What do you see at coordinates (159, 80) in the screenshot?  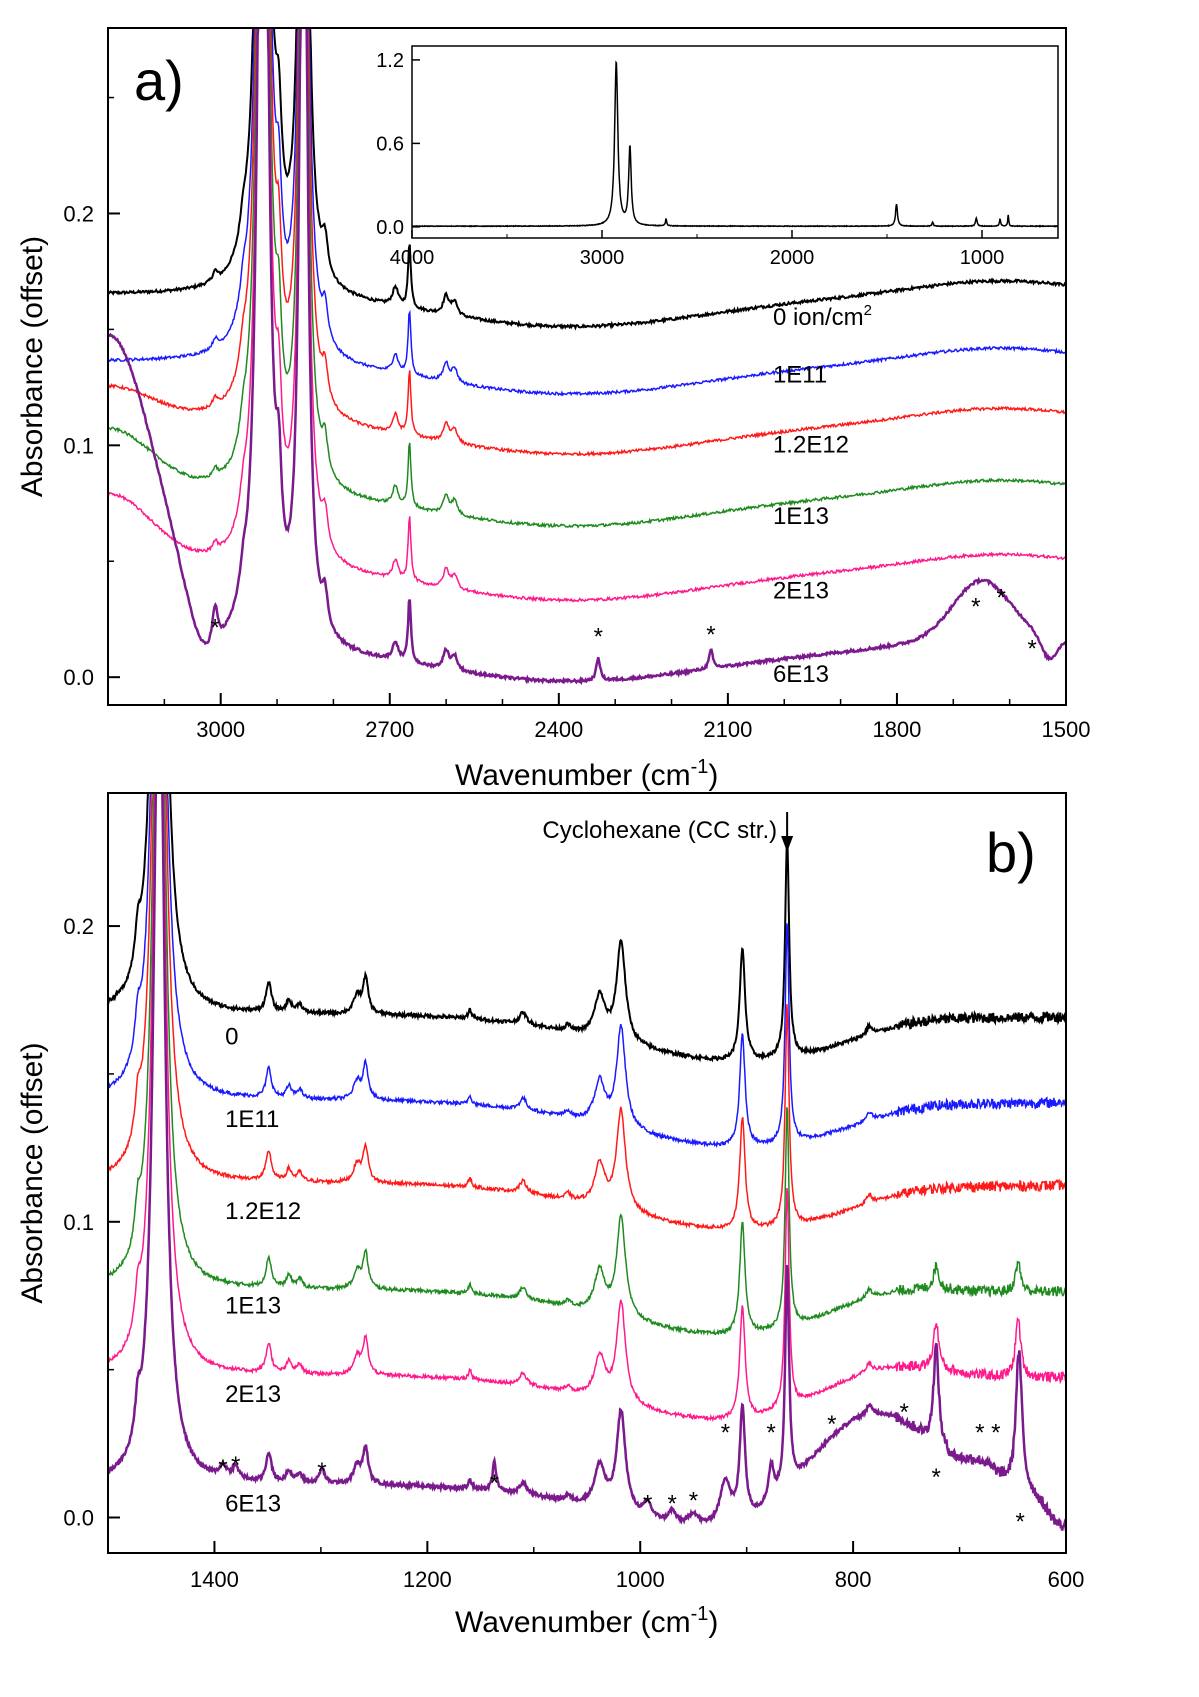 I see `panel-a-label: a)` at bounding box center [159, 80].